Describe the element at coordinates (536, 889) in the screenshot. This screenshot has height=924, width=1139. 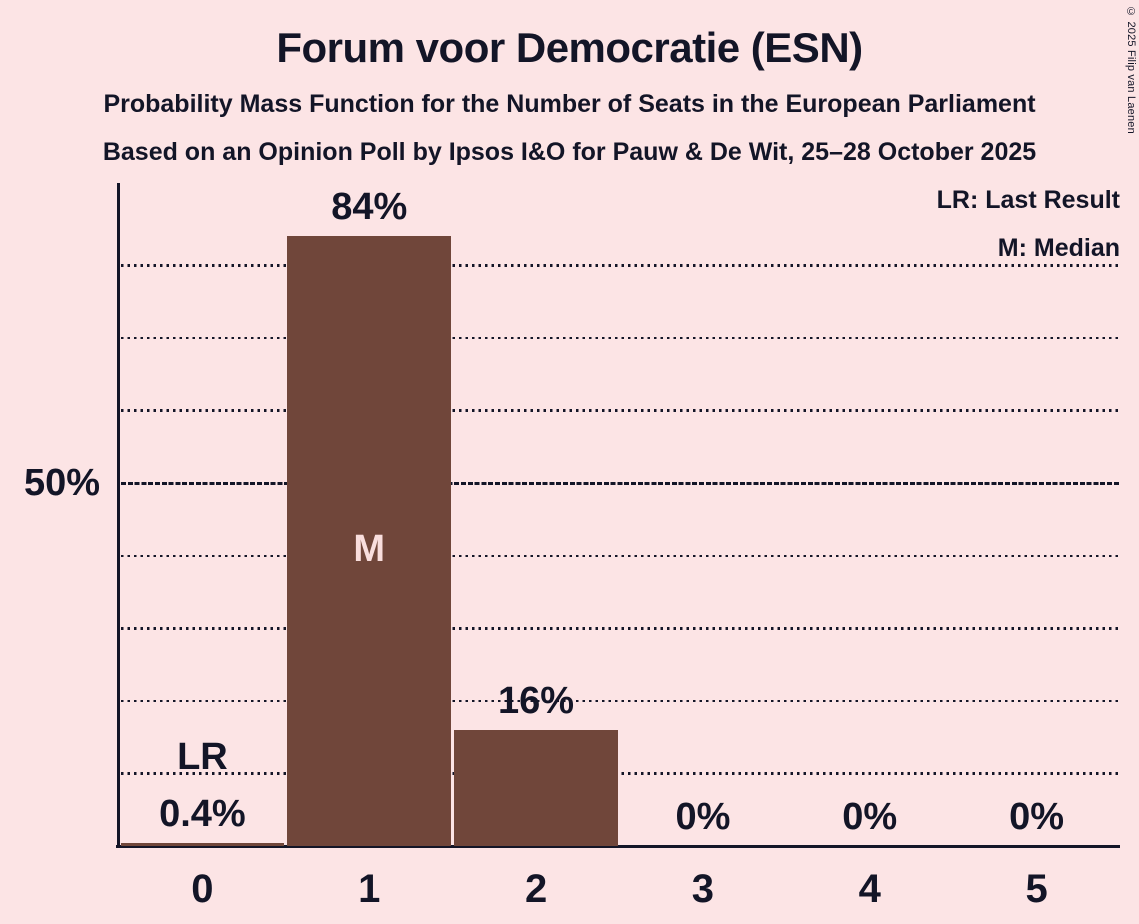
I see `x-tick-label-2: 2` at that location.